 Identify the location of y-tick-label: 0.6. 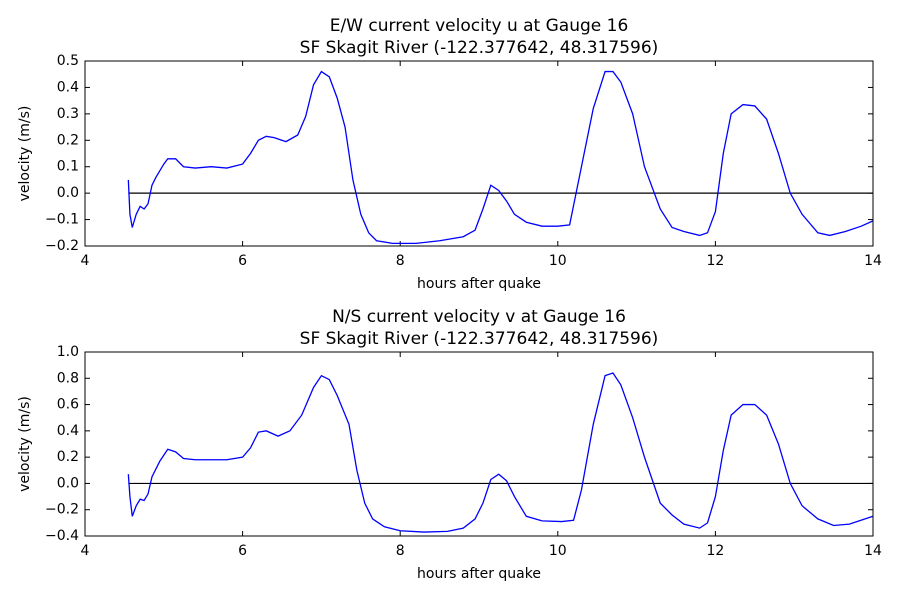
(68, 405).